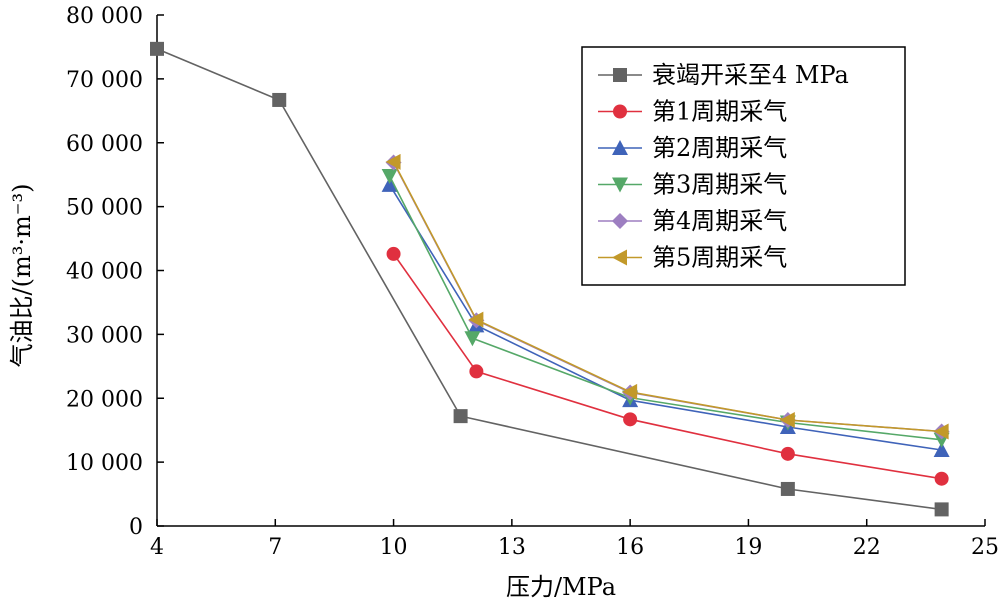 The width and height of the screenshot is (1000, 610). What do you see at coordinates (104, 16) in the screenshot?
I see `y-tick-label: 80 000` at bounding box center [104, 16].